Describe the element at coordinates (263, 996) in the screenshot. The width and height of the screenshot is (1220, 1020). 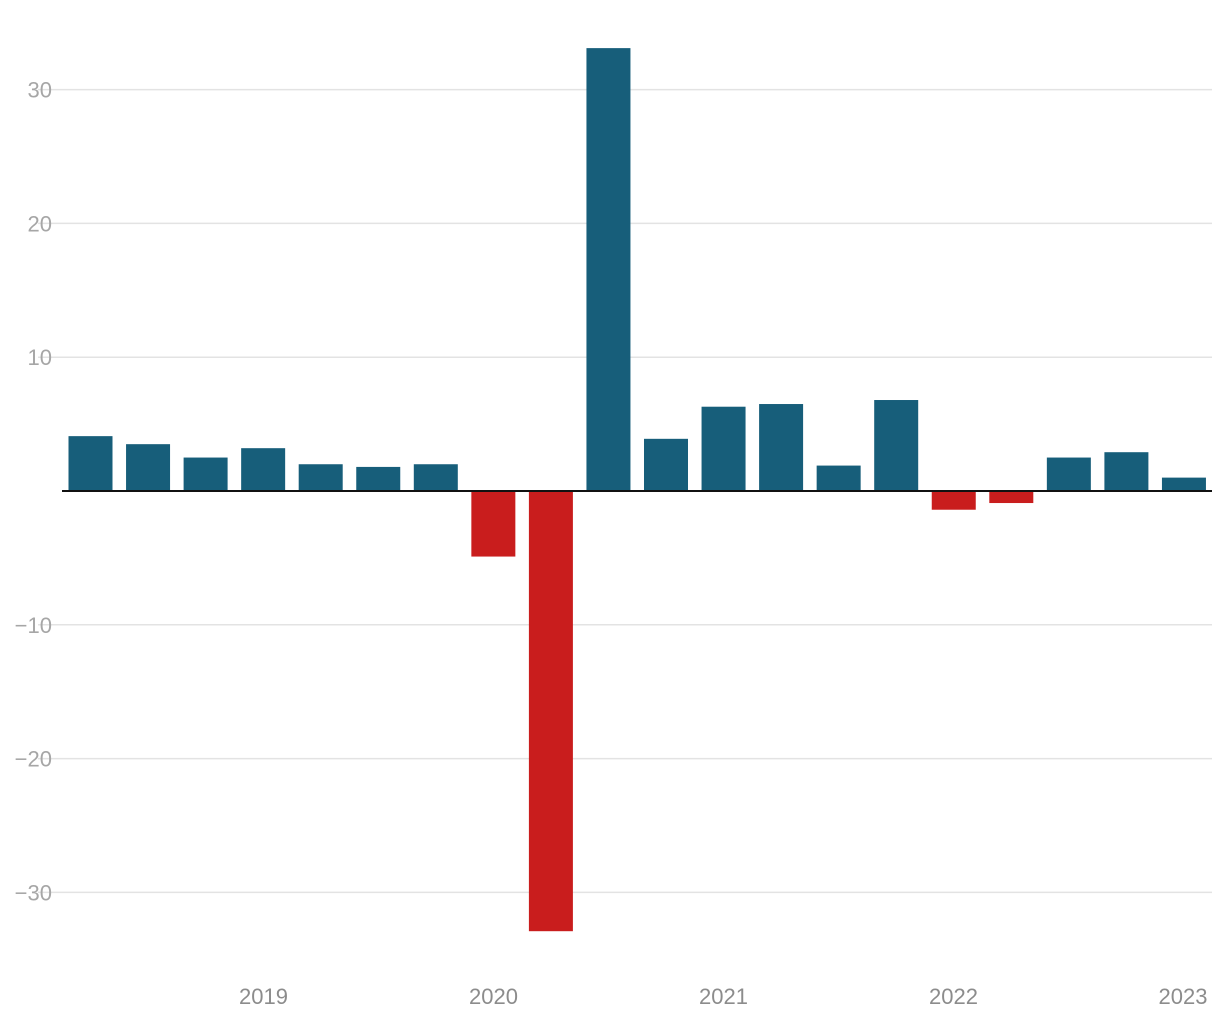
I see `x-tick-label: 2019` at that location.